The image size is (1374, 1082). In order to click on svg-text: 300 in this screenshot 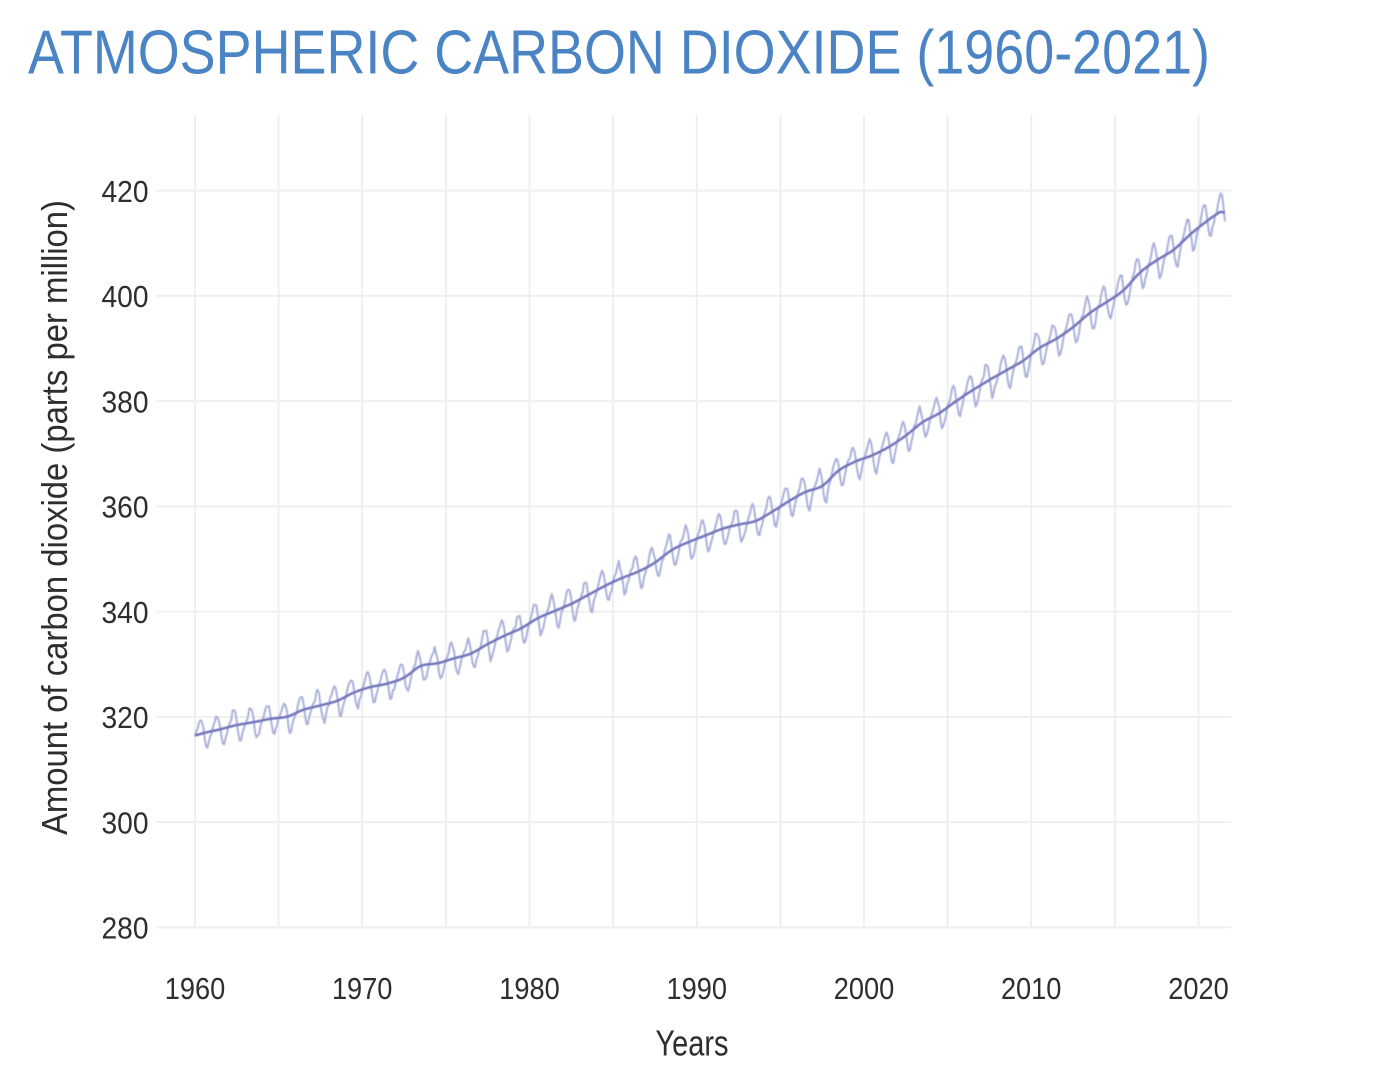, I will do `click(125, 823)`.